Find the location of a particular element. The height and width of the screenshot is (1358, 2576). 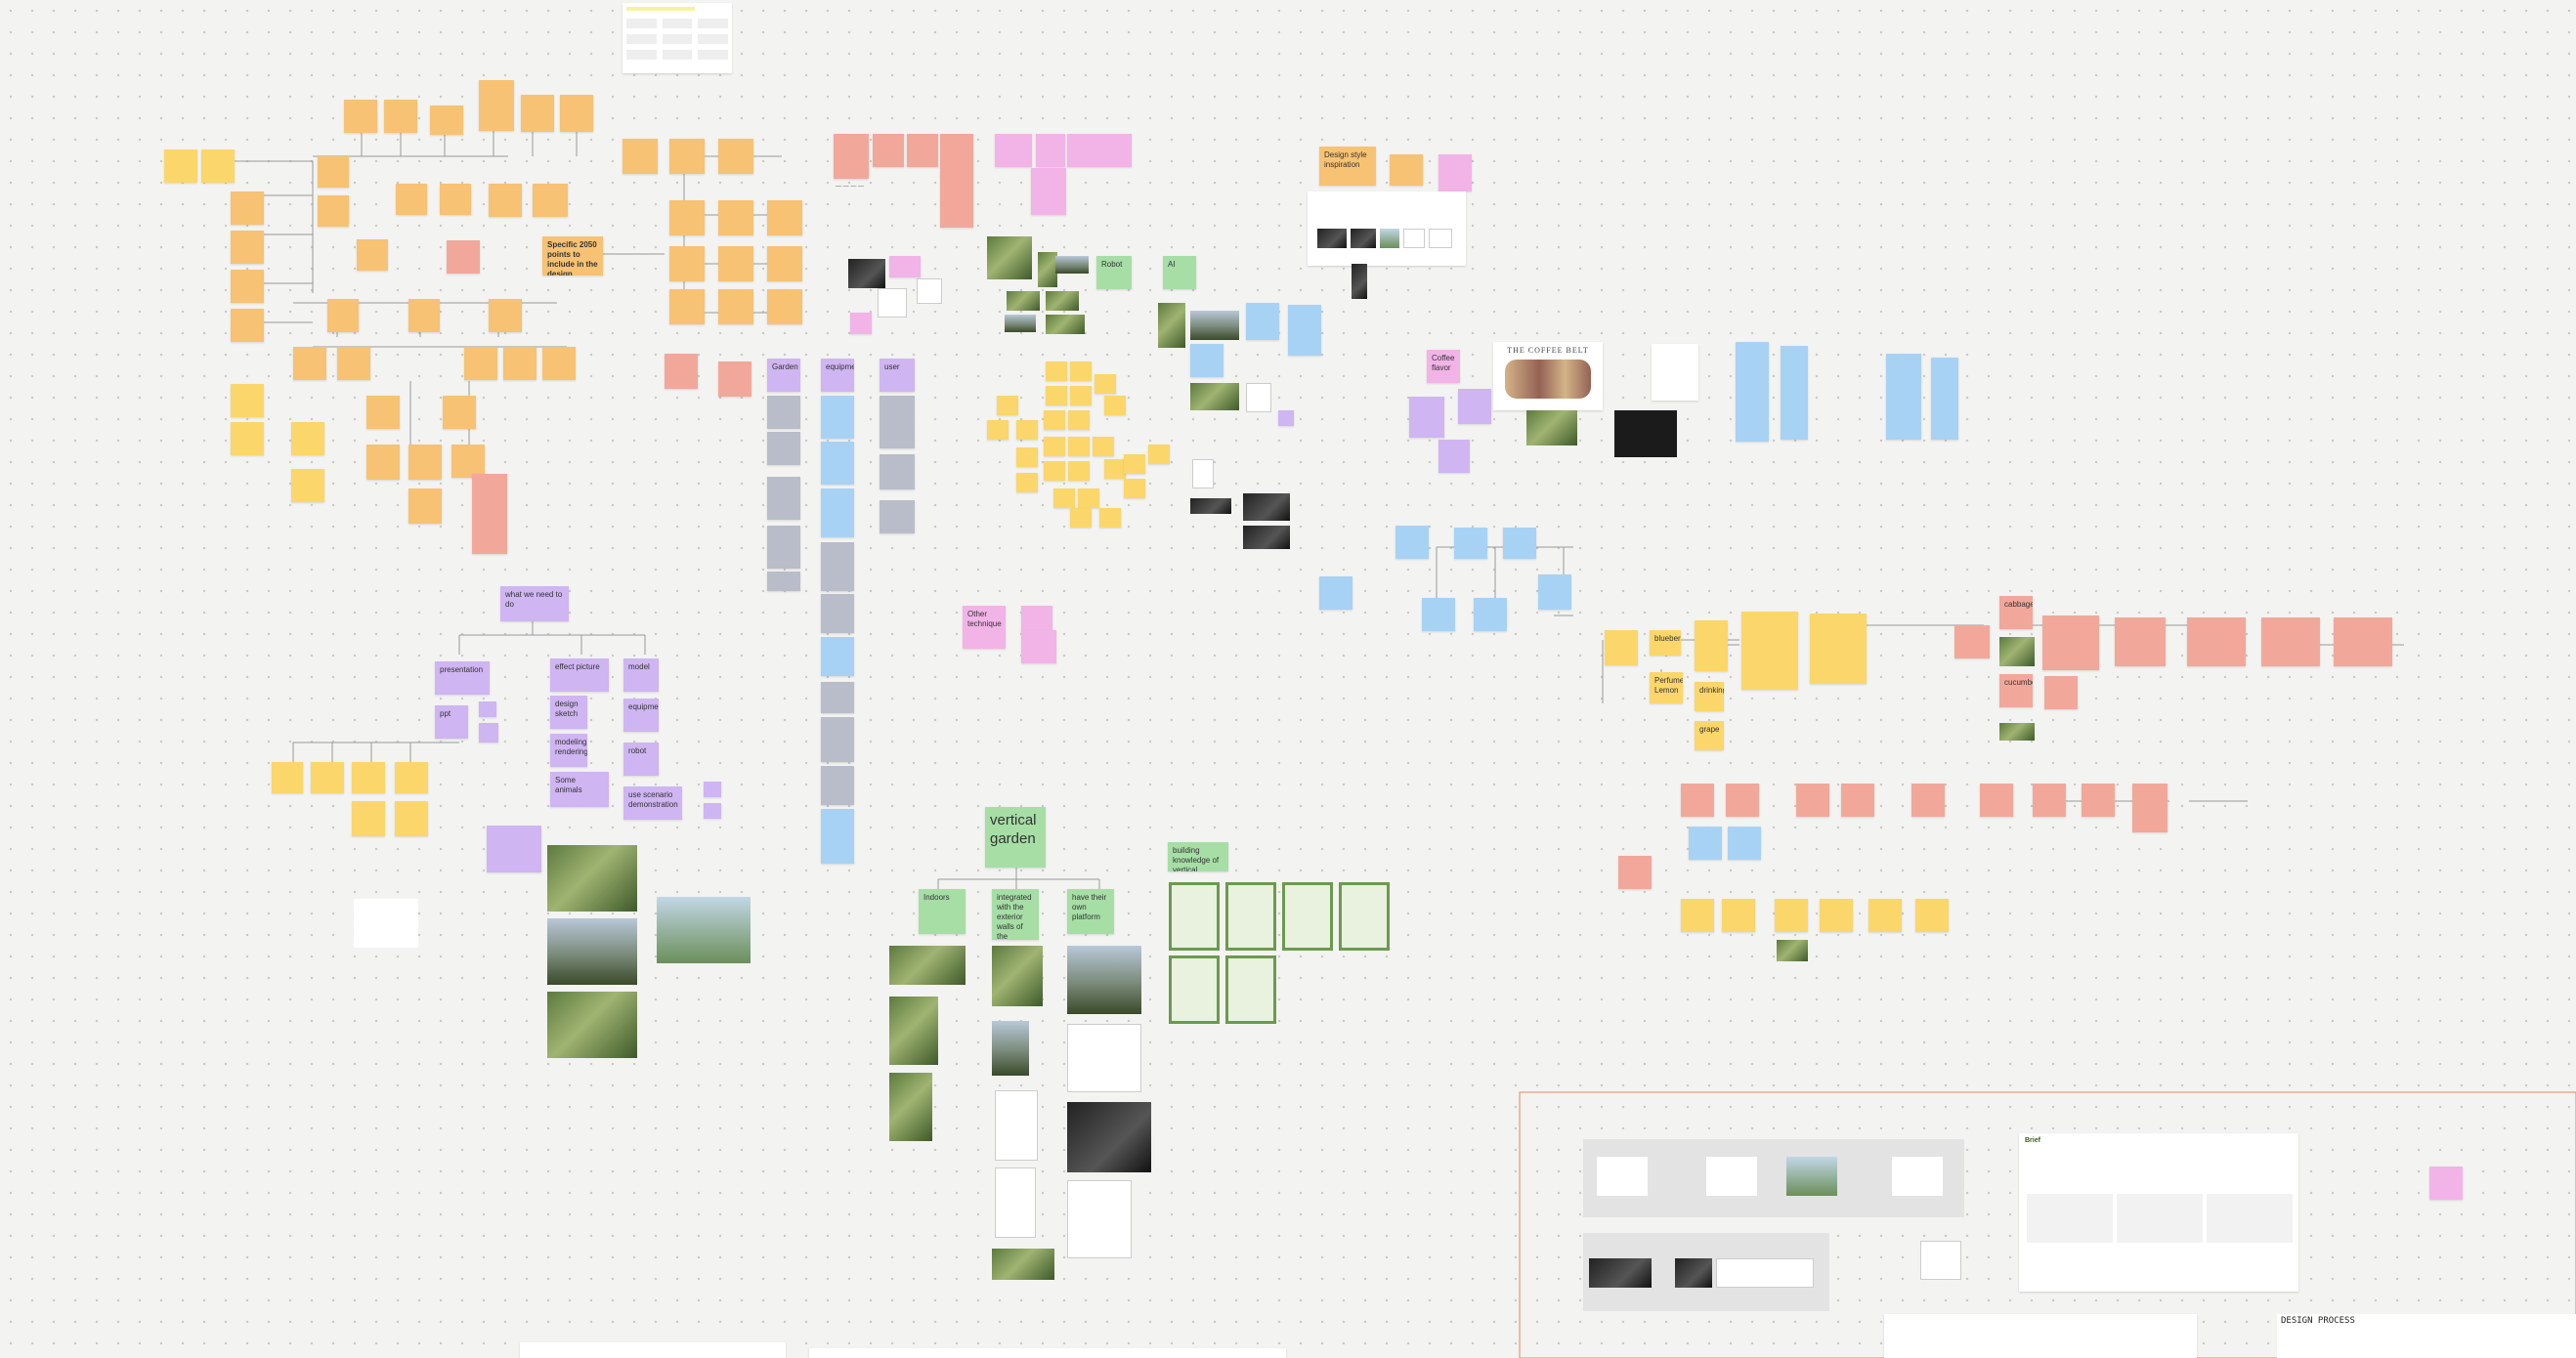

reference-image is located at coordinates (1941, 1260).